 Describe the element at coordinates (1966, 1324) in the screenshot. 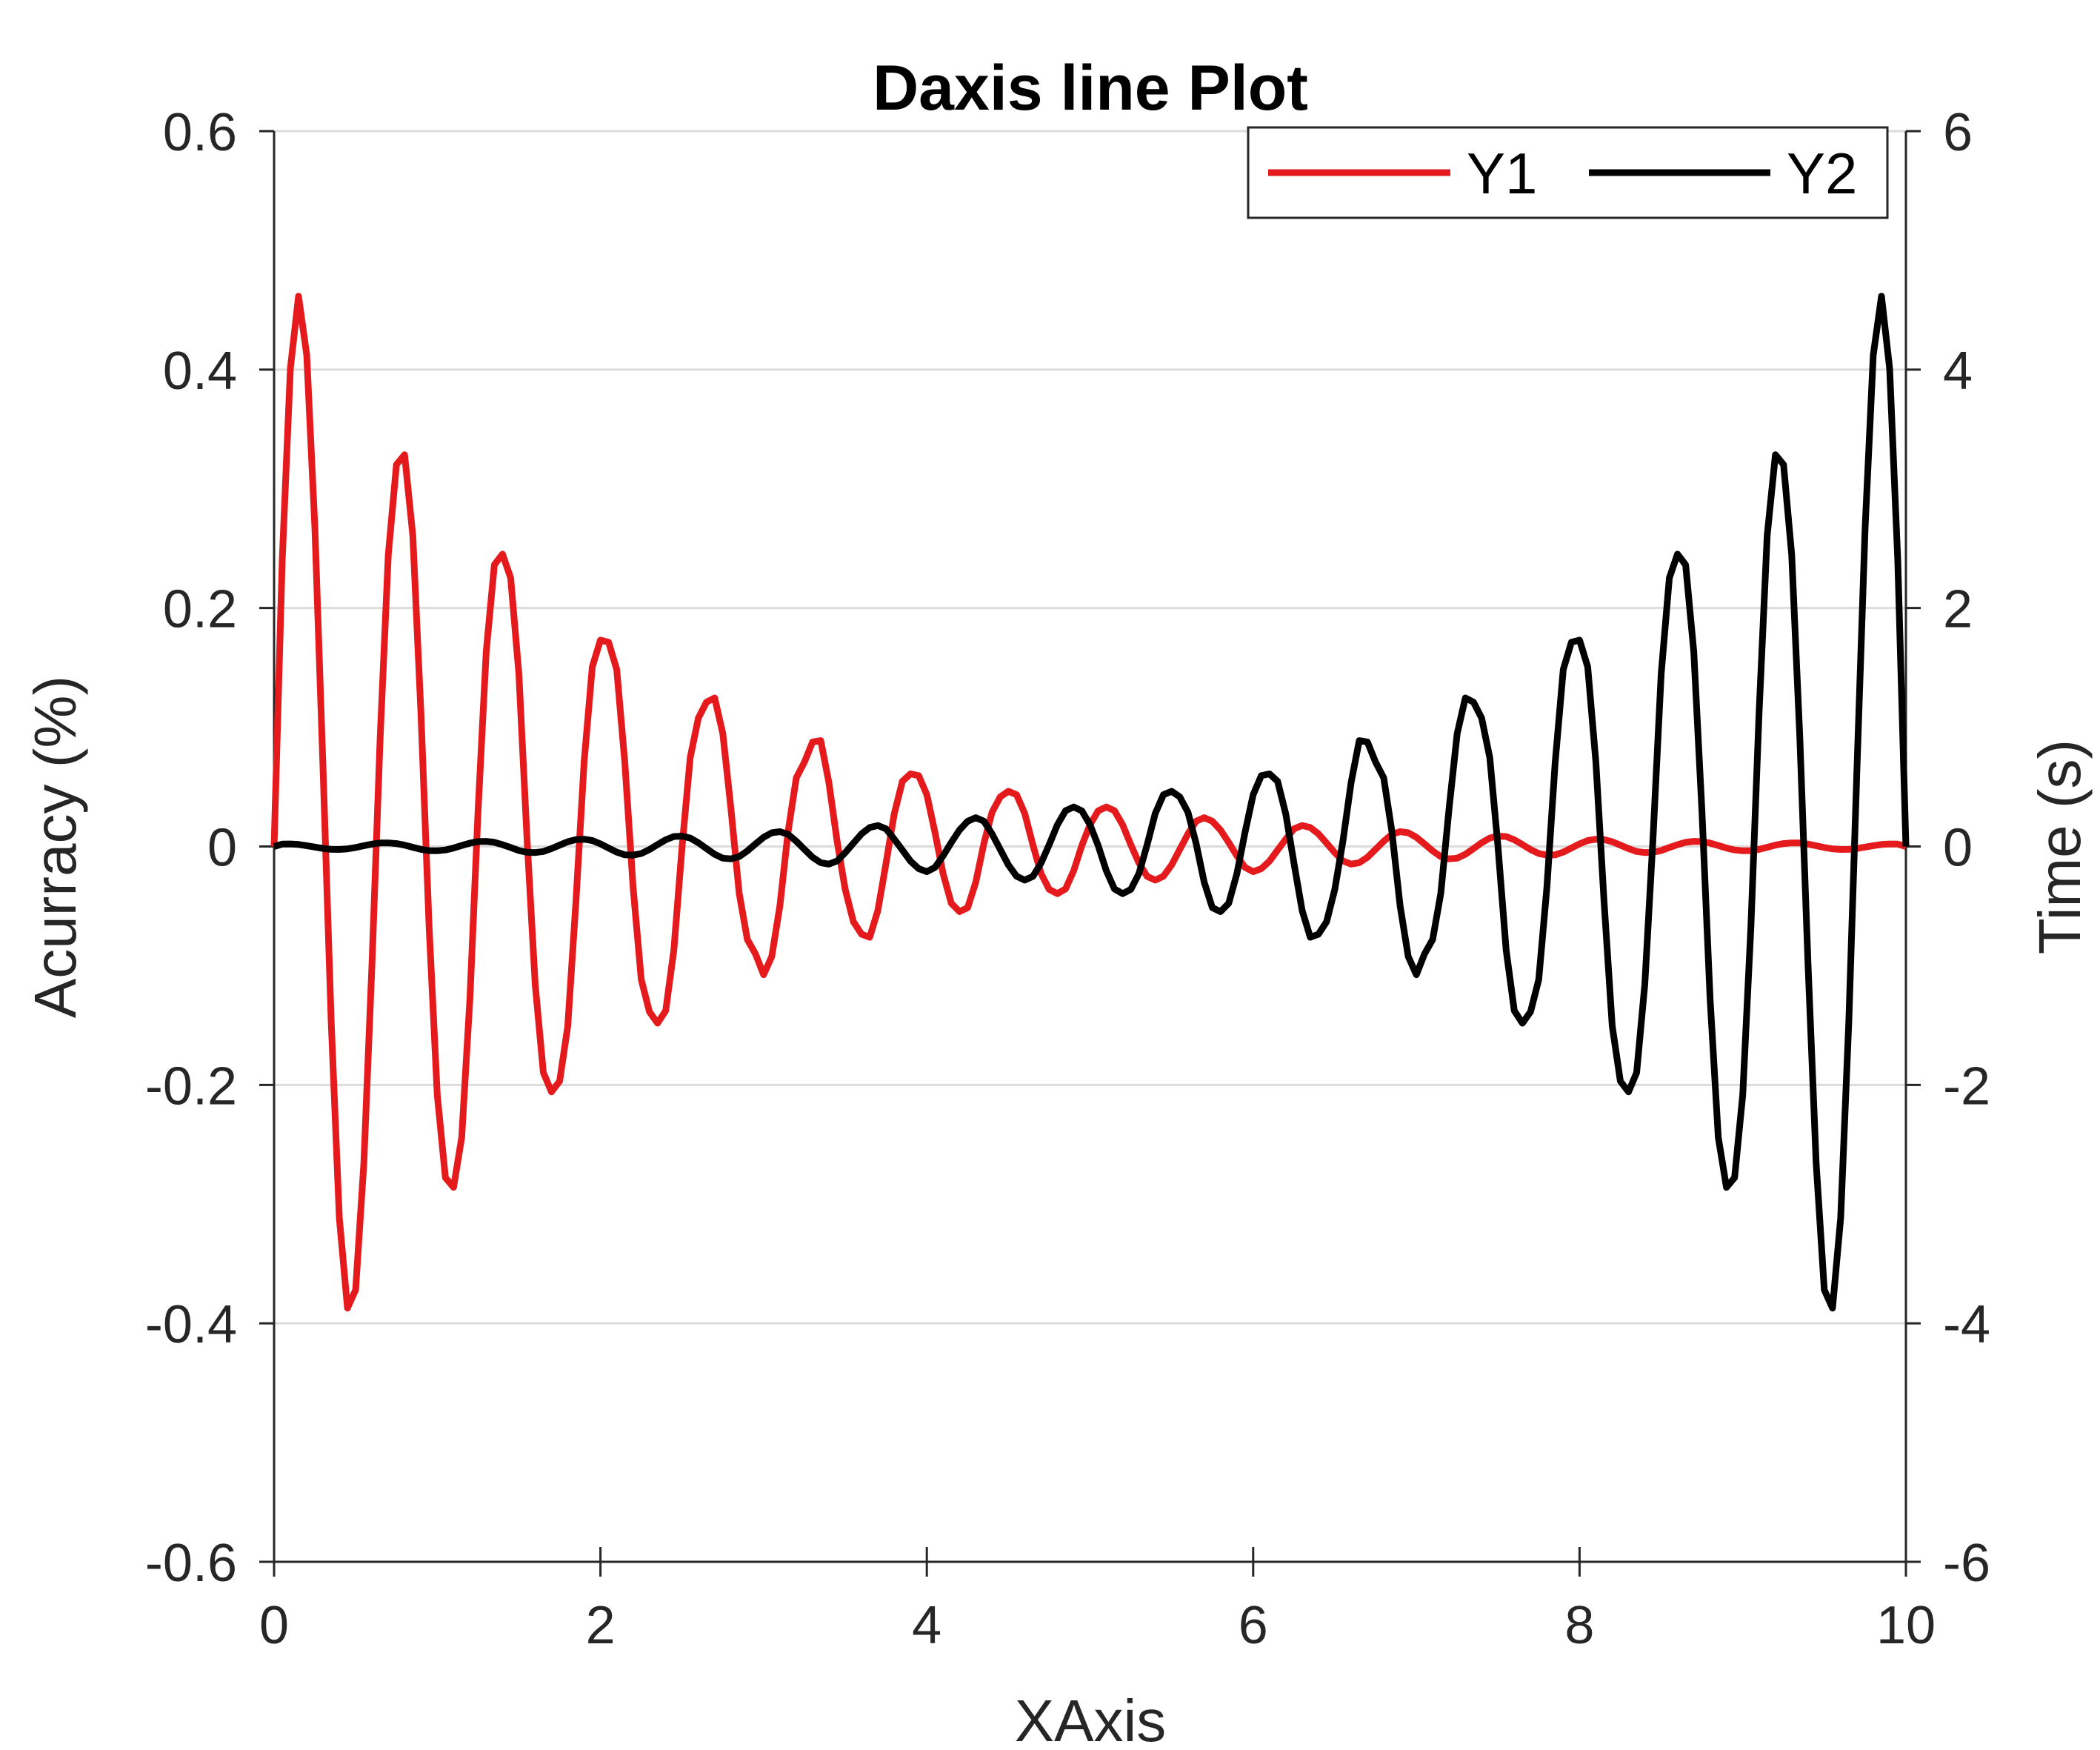

I see `y-right-tick-label: -4` at that location.